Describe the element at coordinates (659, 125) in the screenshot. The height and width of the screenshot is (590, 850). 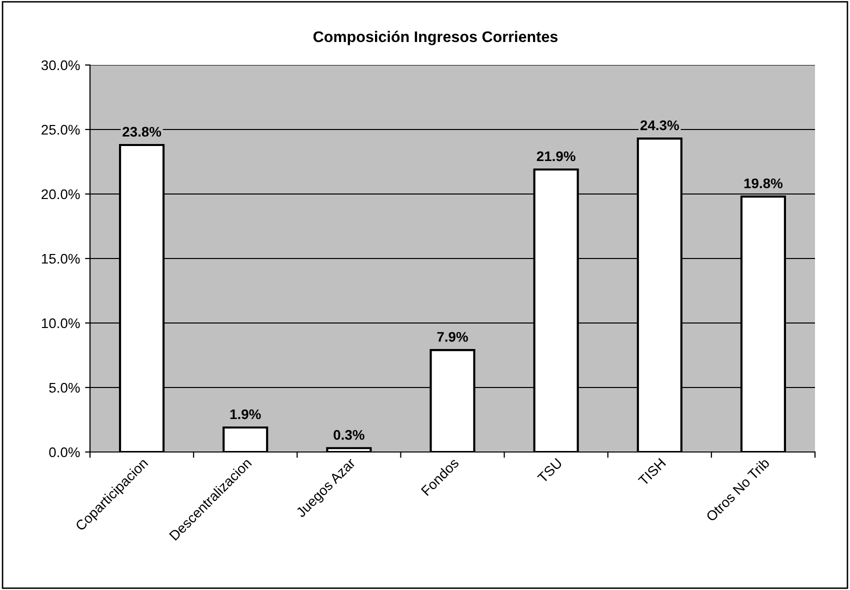
I see `data-label: 24.3%` at that location.